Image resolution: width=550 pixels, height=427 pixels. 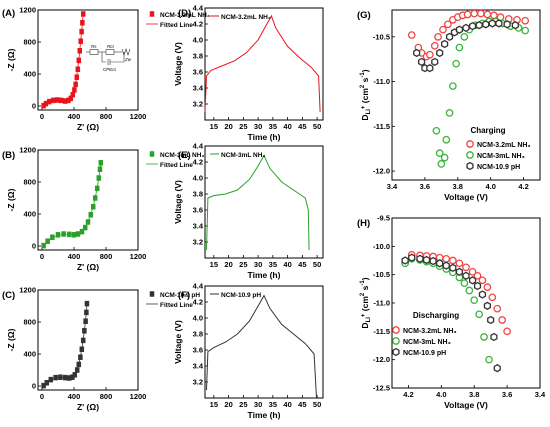 What do you see at coordinates (128, 59) in the screenshot?
I see `inset-label: Zw` at bounding box center [128, 59].